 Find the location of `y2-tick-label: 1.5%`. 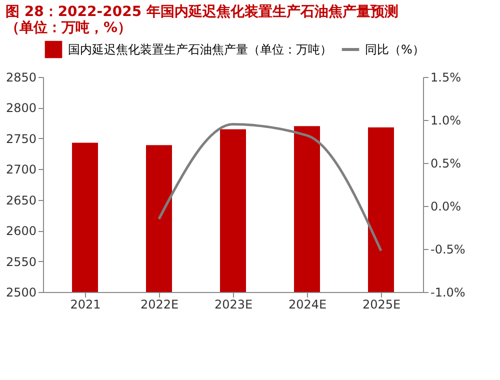

y2-tick-label: 1.5% is located at coordinates (445, 77).